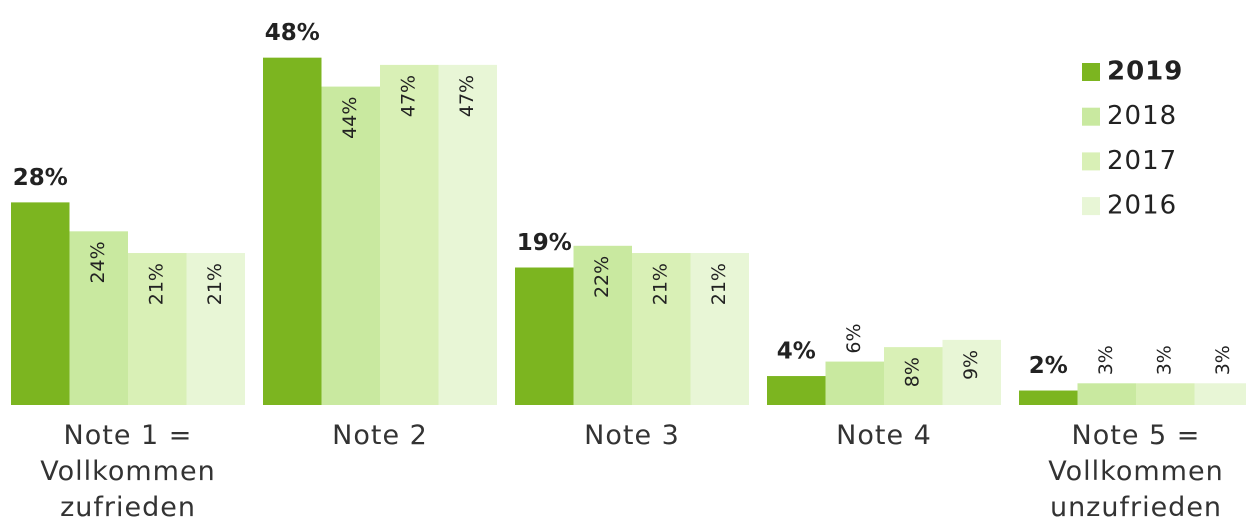 The image size is (1246, 525). What do you see at coordinates (1142, 206) in the screenshot?
I see `legend-label: 2016` at bounding box center [1142, 206].